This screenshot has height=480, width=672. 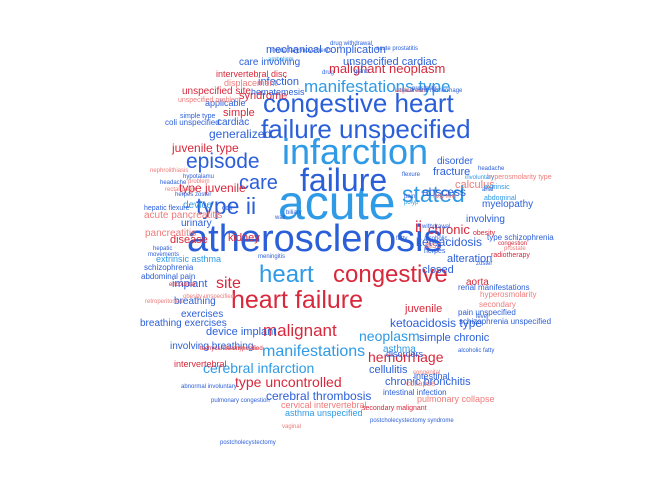 I want to click on word-pain-unspecified: pain unspecified, so click(x=487, y=312).